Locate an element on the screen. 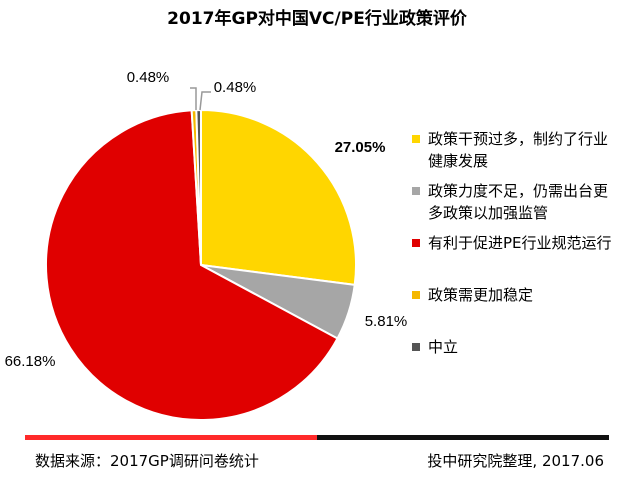  leader-line-stability is located at coordinates (193, 98).